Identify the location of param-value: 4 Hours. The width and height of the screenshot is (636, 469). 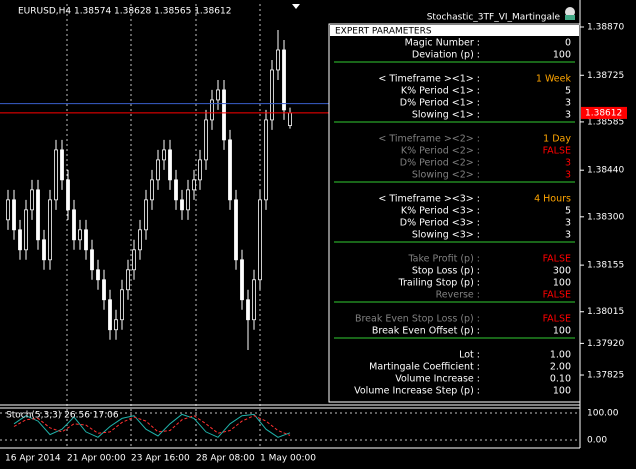
(552, 199).